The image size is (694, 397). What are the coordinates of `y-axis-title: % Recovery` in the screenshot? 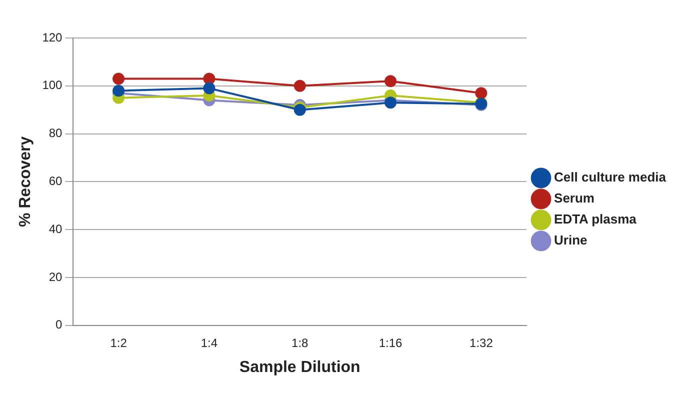 It's located at (25, 182).